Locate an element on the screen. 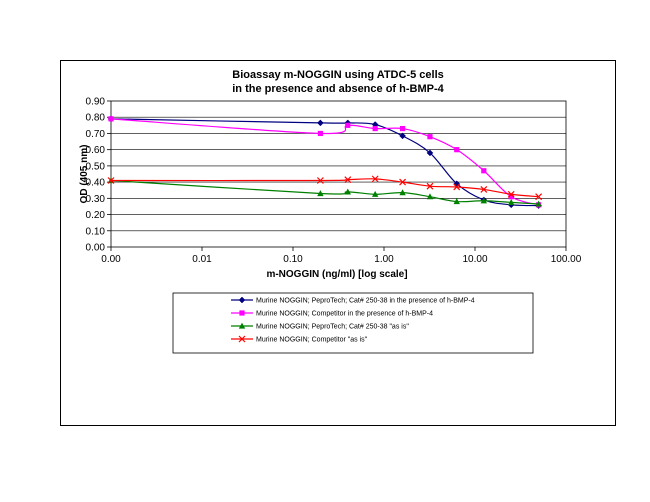 Image resolution: width=650 pixels, height=502 pixels. series-3-line is located at coordinates (324, 192).